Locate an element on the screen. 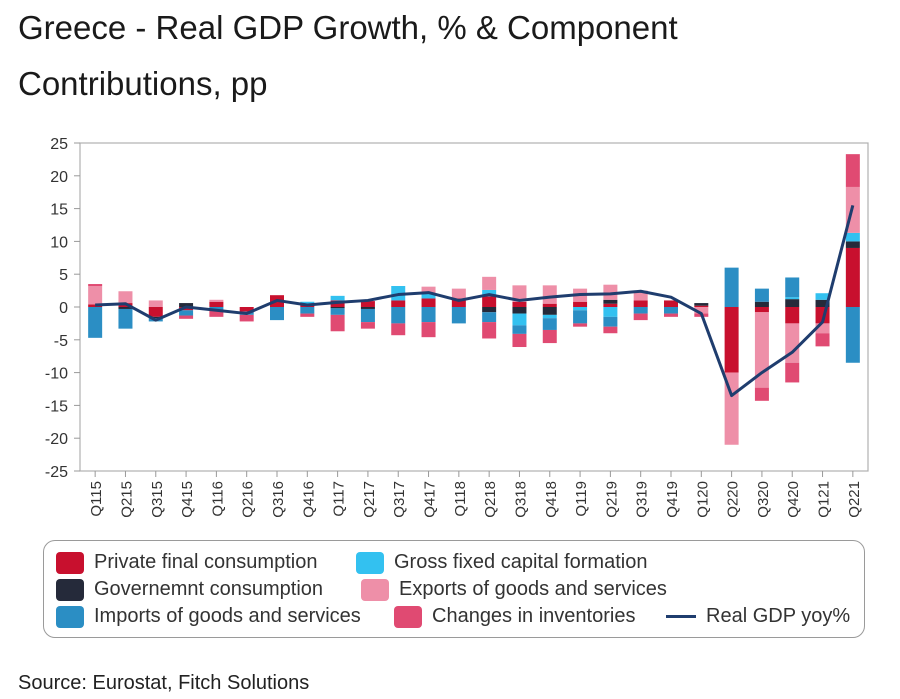 This screenshot has height=699, width=900. x-tick-label: Q120 is located at coordinates (702, 499).